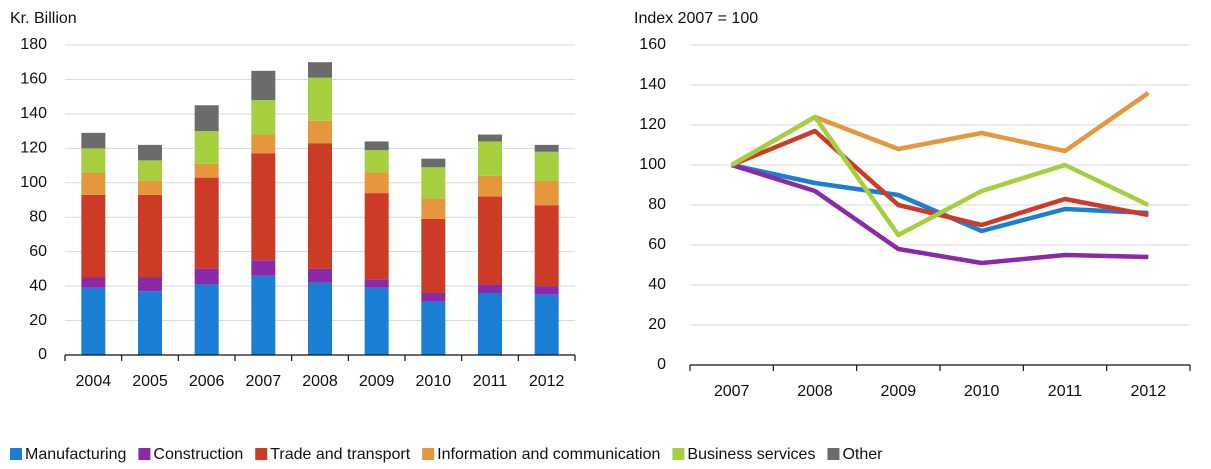  Describe the element at coordinates (490, 381) in the screenshot. I see `x-tick-label: 2011` at that location.